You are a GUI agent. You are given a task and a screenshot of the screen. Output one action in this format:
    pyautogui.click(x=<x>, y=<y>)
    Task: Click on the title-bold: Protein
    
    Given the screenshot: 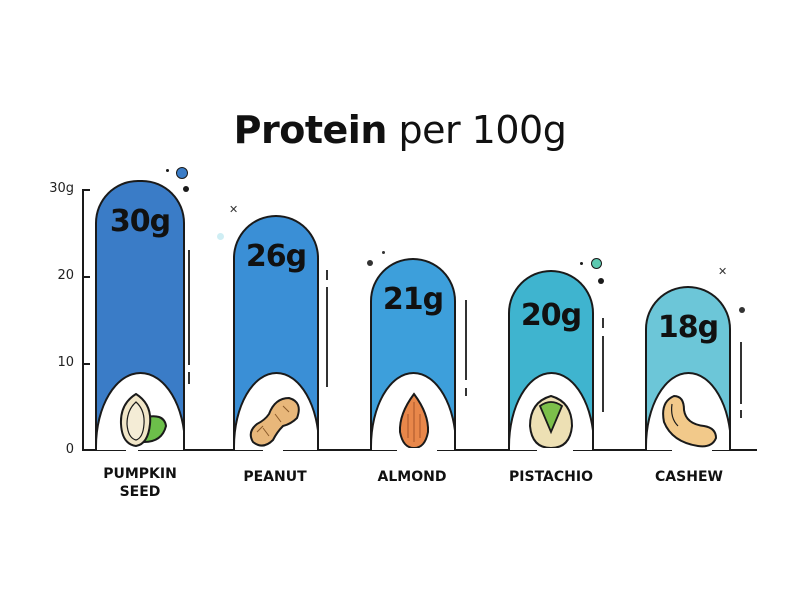 What is the action you would take?
    pyautogui.click(x=310, y=130)
    